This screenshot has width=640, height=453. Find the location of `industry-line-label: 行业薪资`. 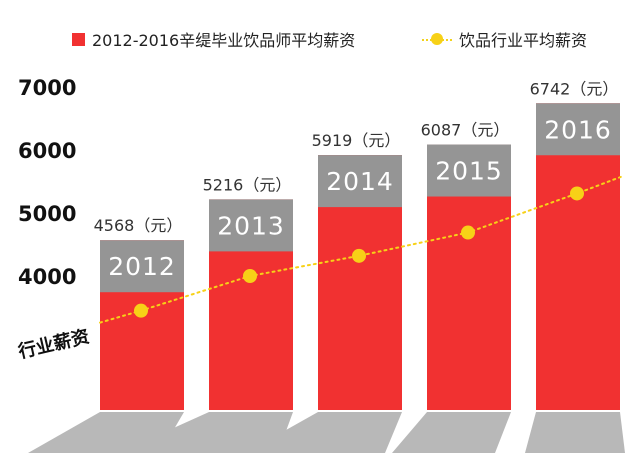

industry-line-label: 行业薪资 is located at coordinates (53, 344).